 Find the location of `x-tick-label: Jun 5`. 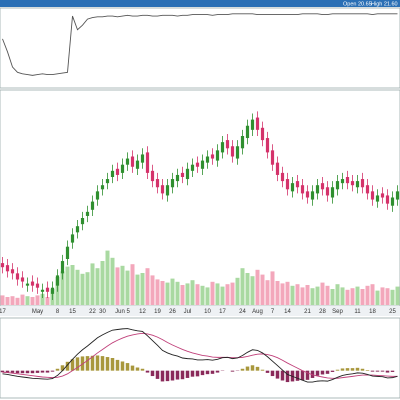

x-tick-label: Jun 5 is located at coordinates (122, 312).